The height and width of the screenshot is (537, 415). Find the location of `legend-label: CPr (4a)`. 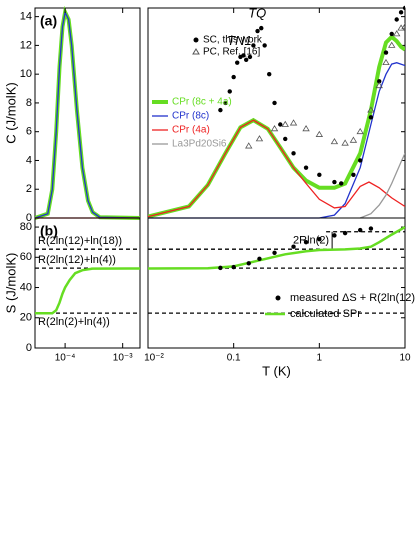

legend-label: CPr (4a) is located at coordinates (191, 130).